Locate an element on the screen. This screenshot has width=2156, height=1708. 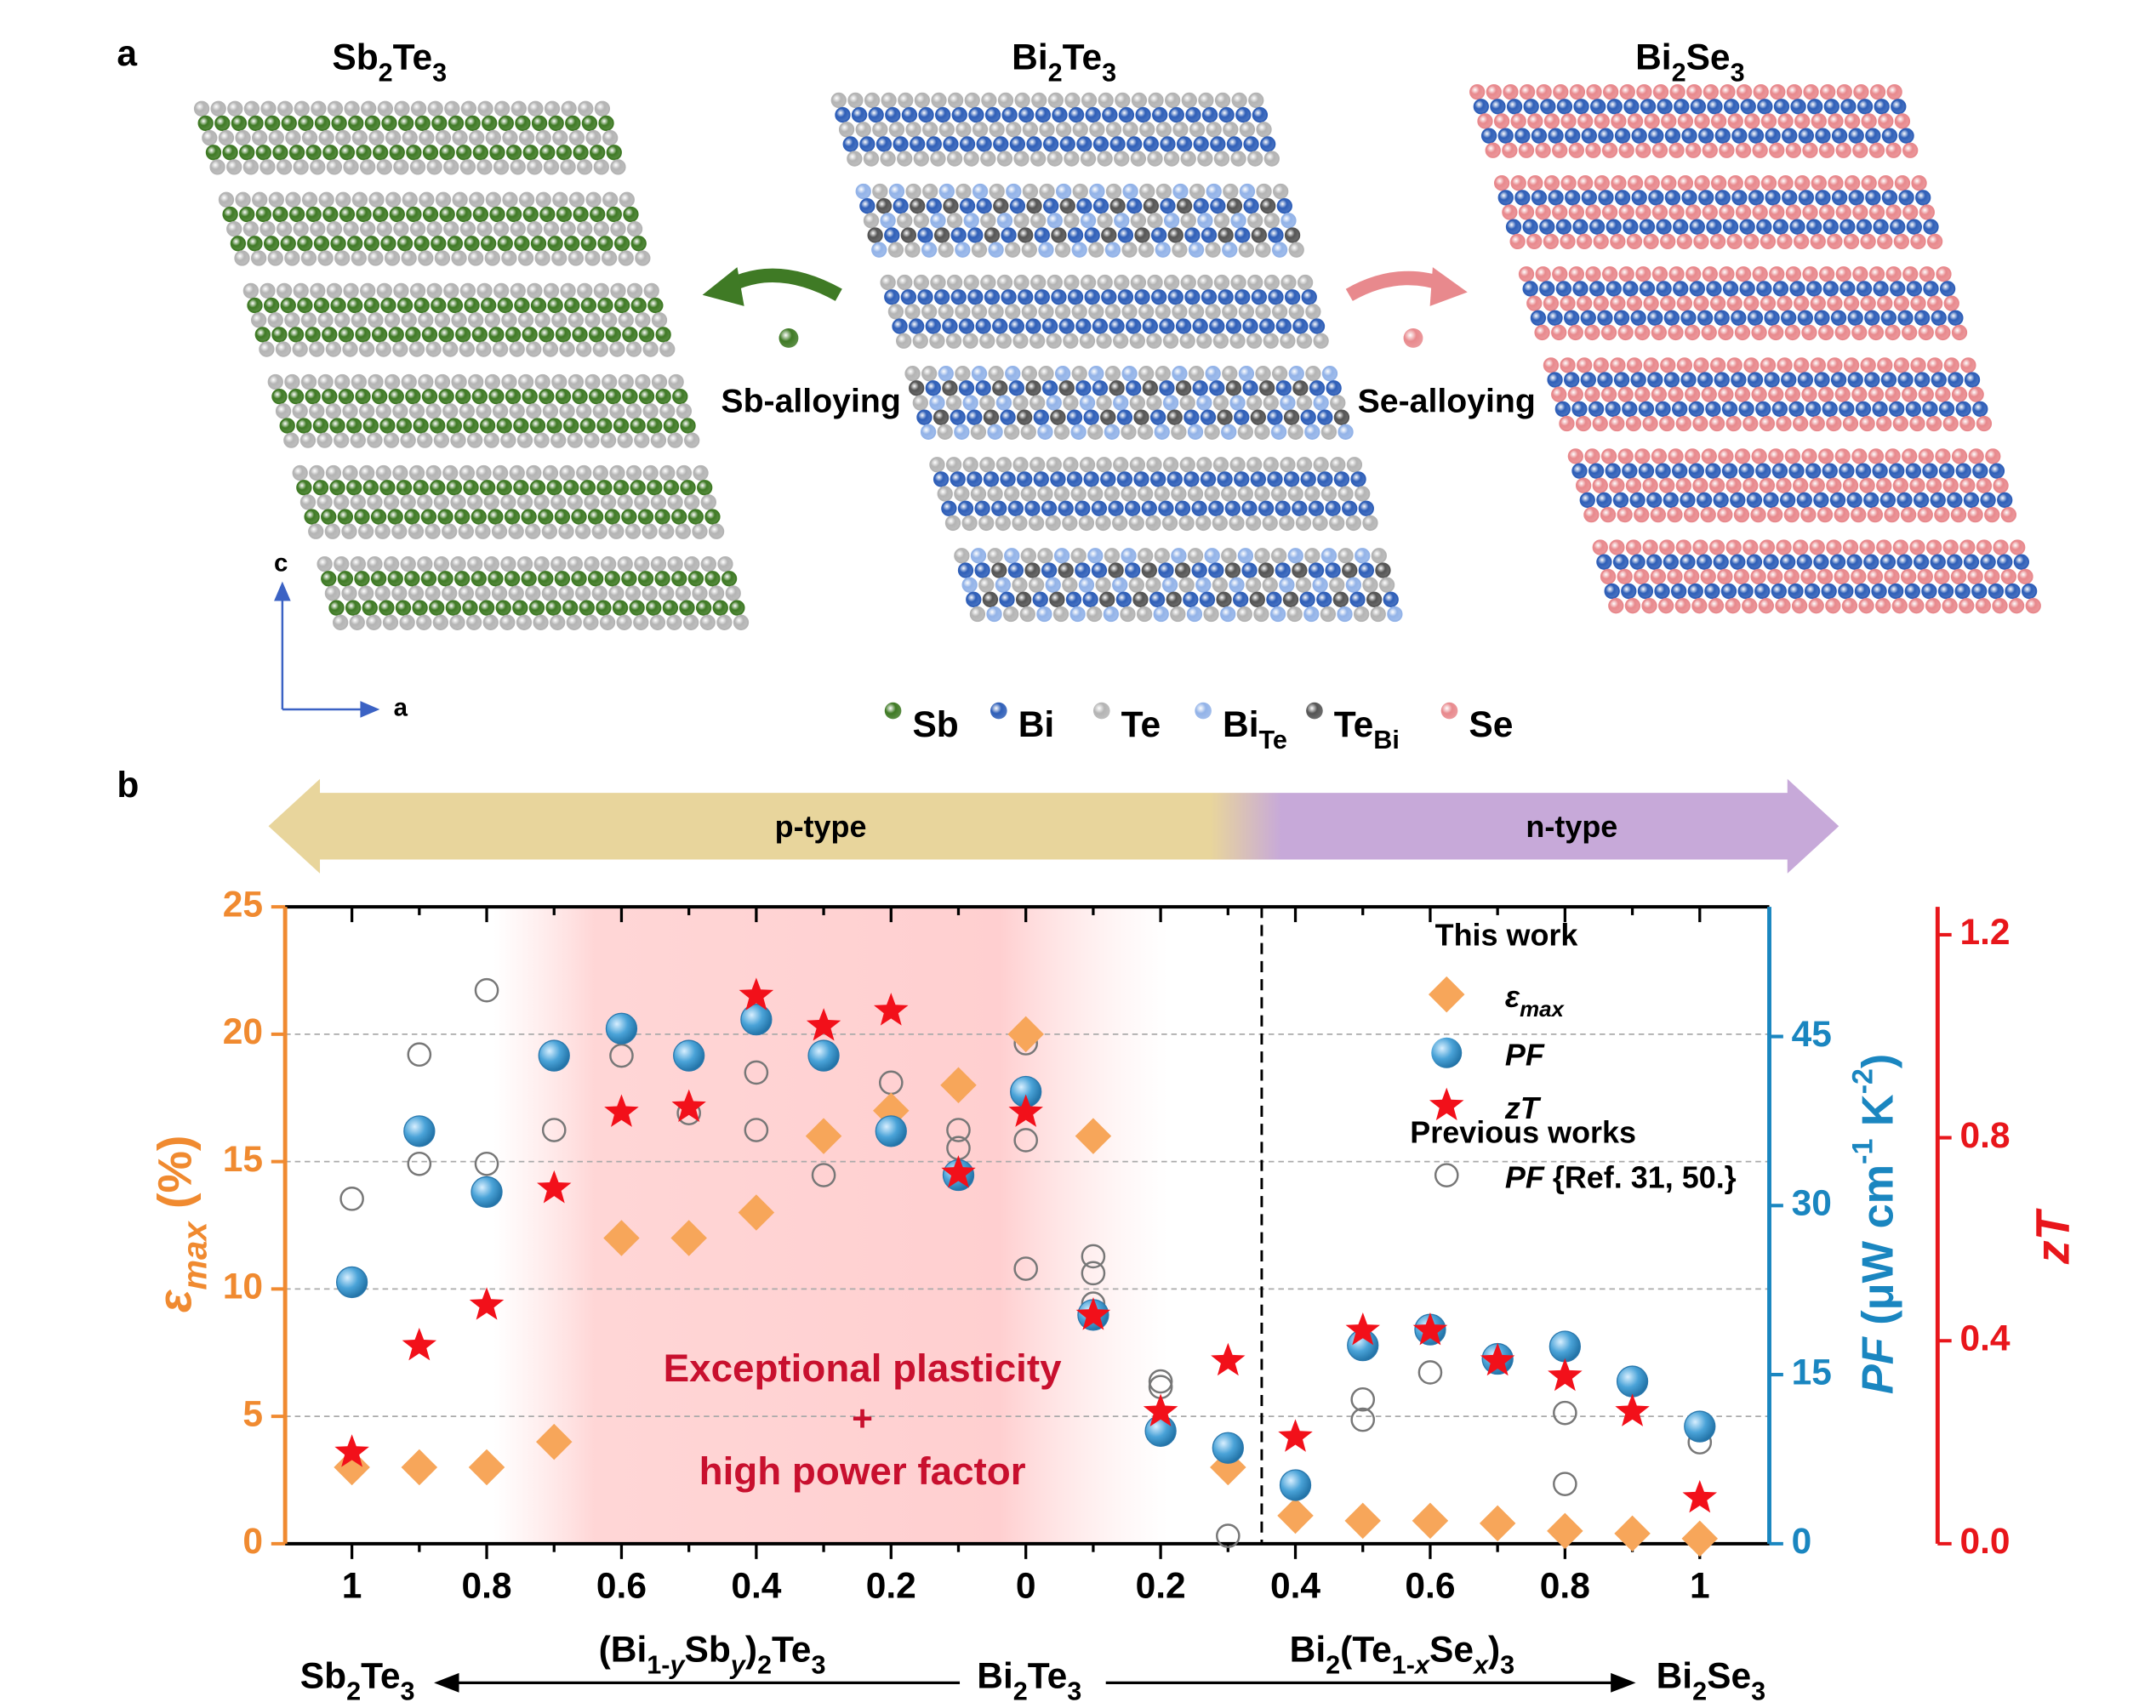
diamond-point is located at coordinates (823, 1136).